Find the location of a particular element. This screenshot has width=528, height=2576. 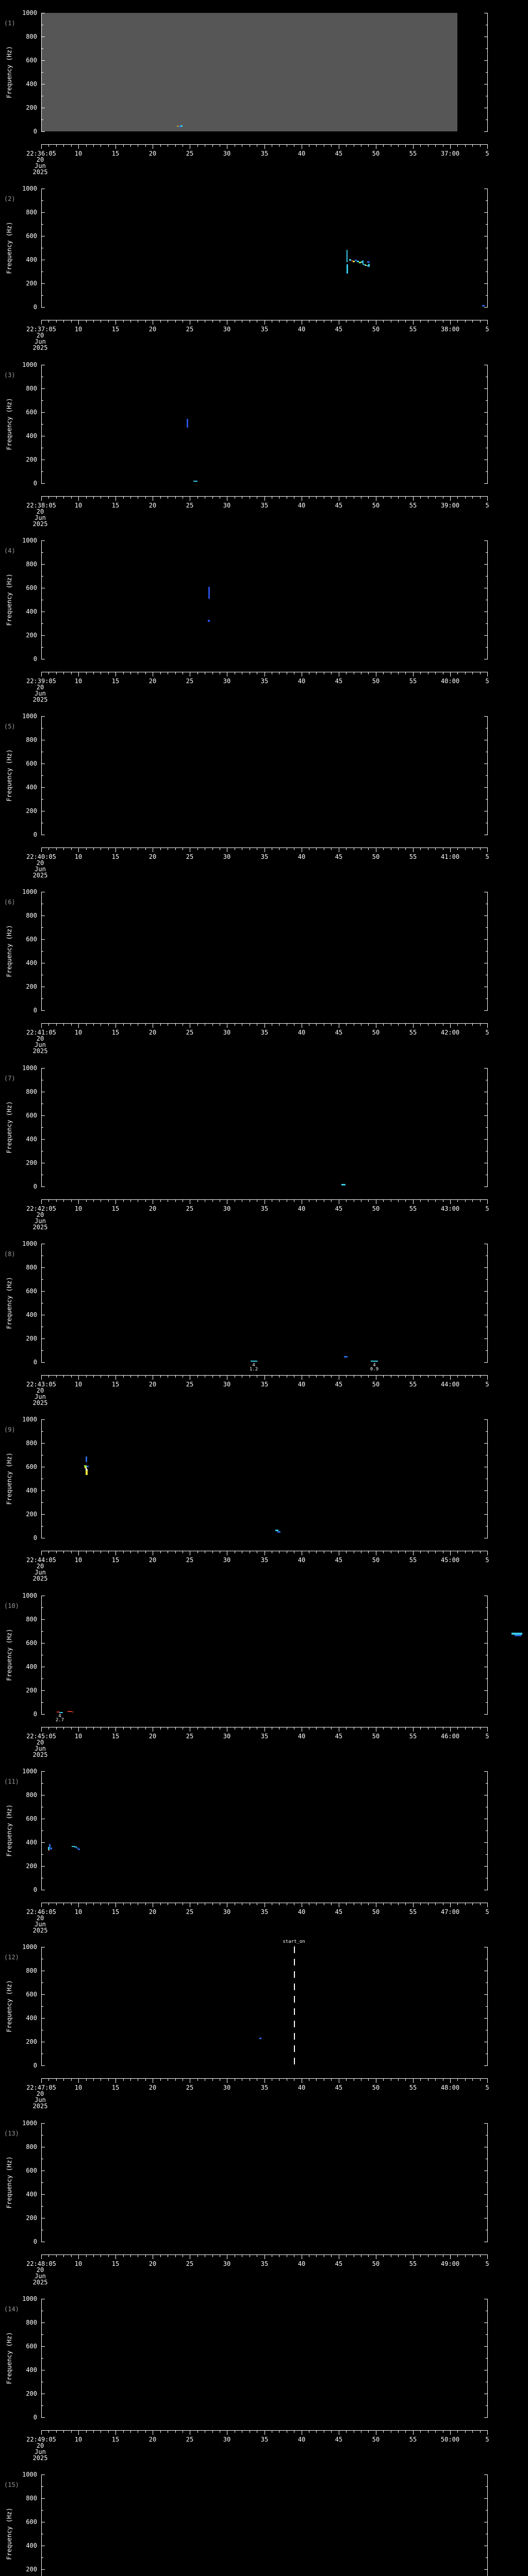

x-tick-label: 15 is located at coordinates (115, 2439).